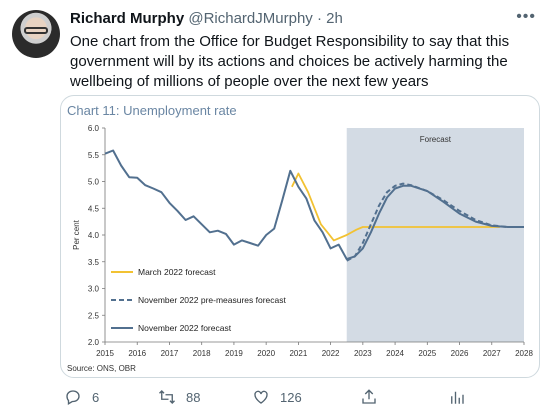 The height and width of the screenshot is (412, 550). Describe the element at coordinates (298, 353) in the screenshot. I see `x-tick-label: 2021` at that location.